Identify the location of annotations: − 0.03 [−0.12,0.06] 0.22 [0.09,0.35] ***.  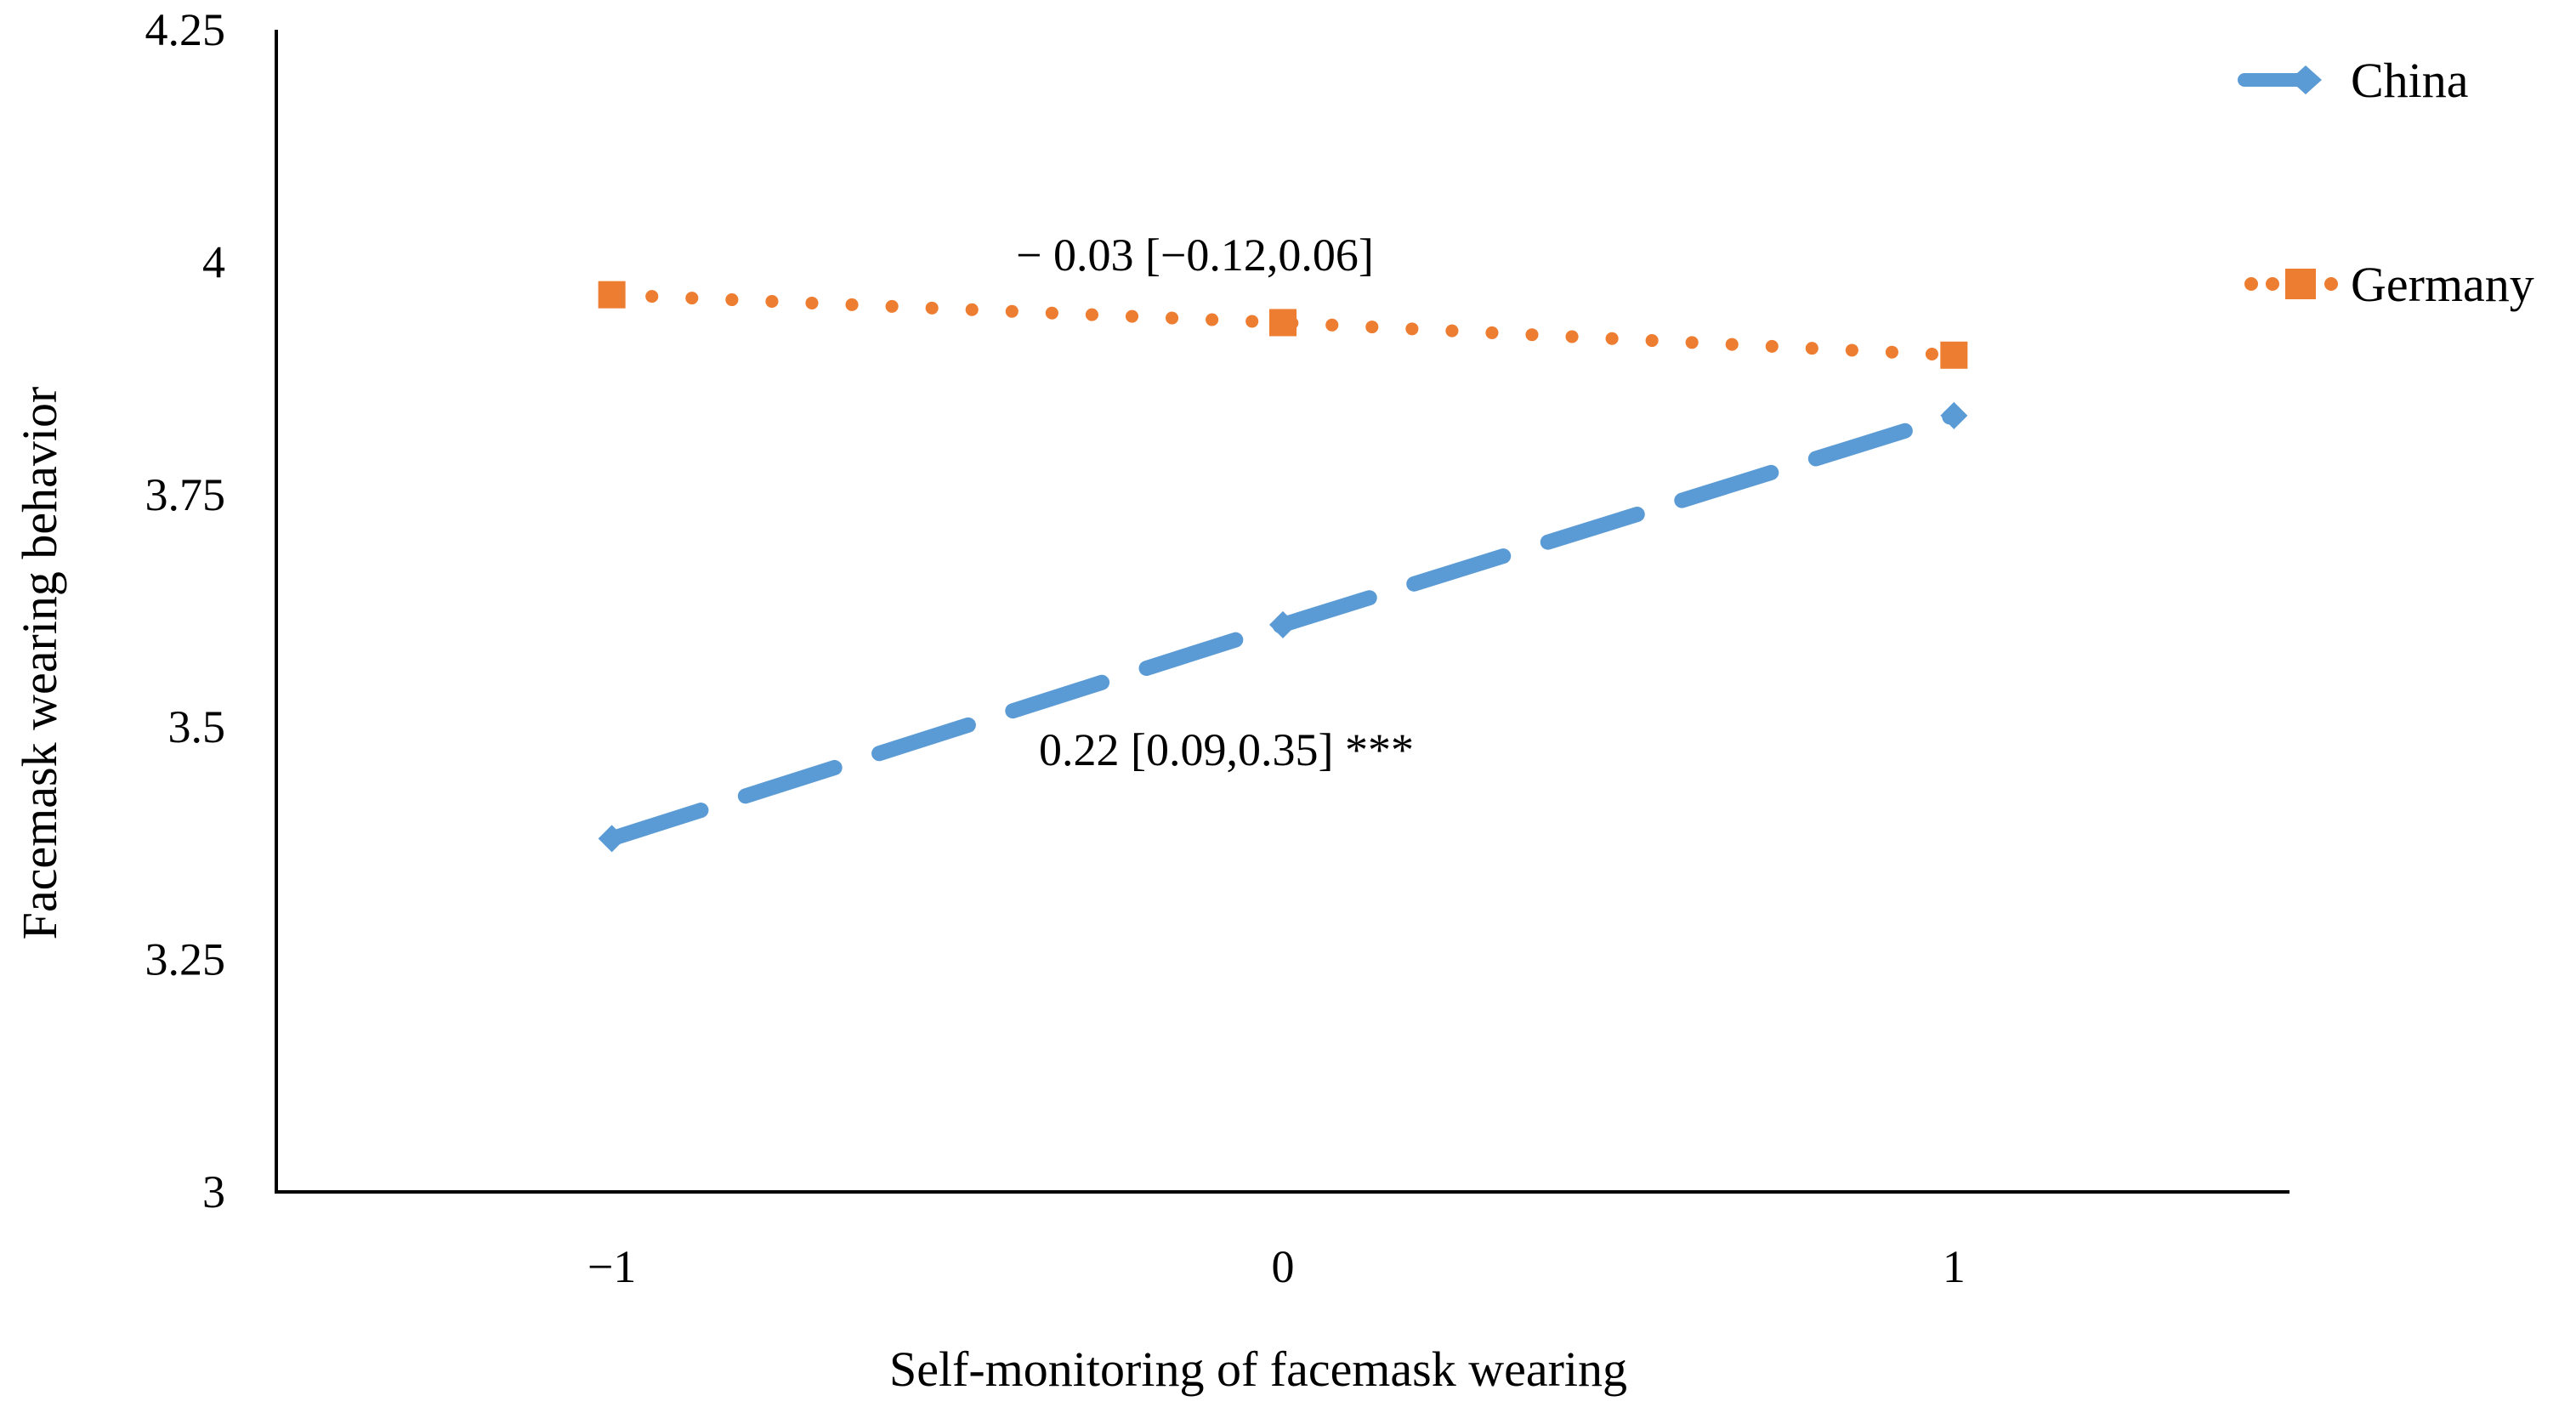
(1215, 502).